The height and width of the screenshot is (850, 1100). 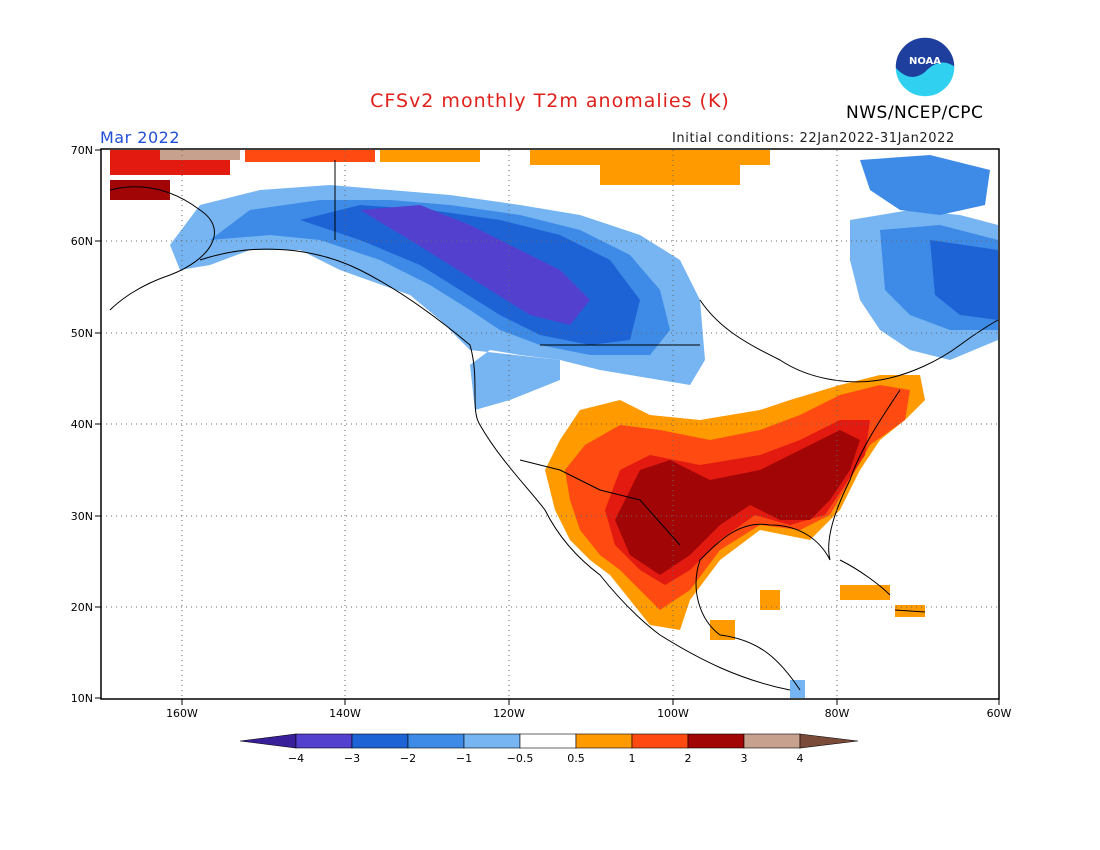 I want to click on coastline-alaska, so click(x=162, y=248).